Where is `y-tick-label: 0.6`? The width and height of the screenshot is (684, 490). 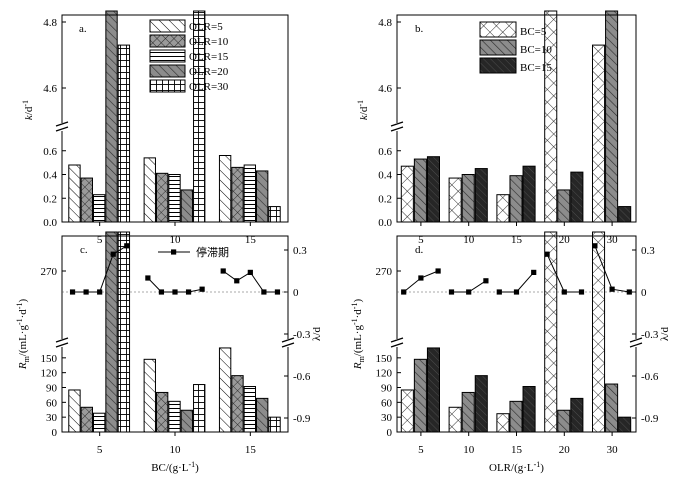
y-tick-label: 0.6 is located at coordinates (385, 152).